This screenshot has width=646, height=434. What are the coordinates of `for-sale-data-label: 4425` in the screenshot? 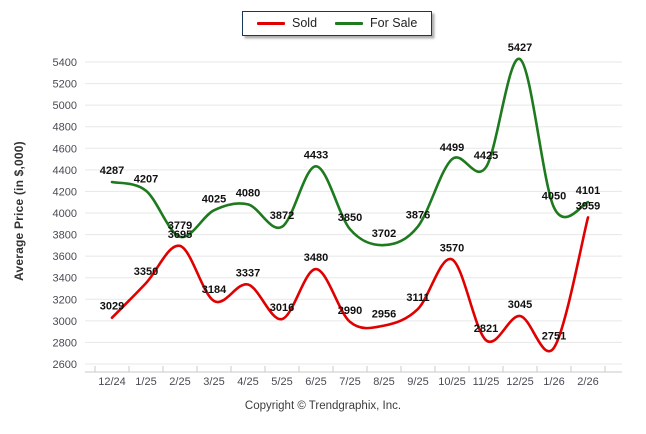 It's located at (486, 156).